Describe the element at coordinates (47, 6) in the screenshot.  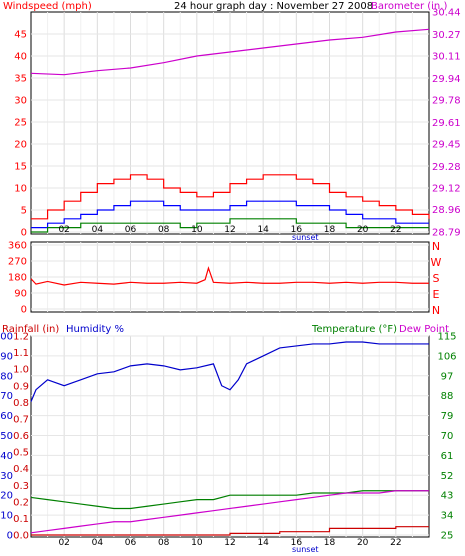
I see `windspeed-axis-label: Windspeed (mph)` at that location.